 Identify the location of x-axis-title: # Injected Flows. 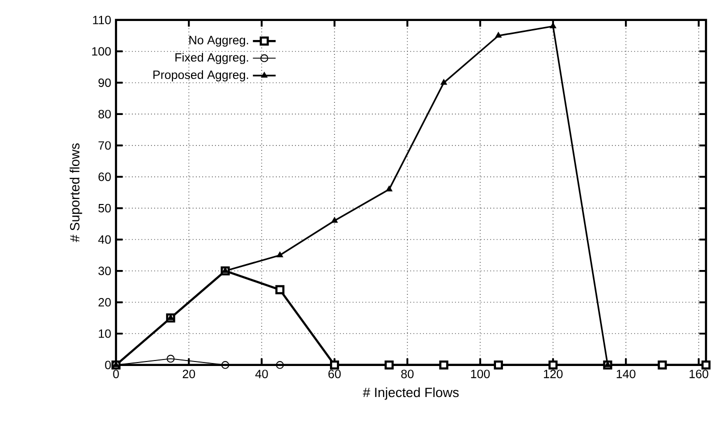
(410, 393).